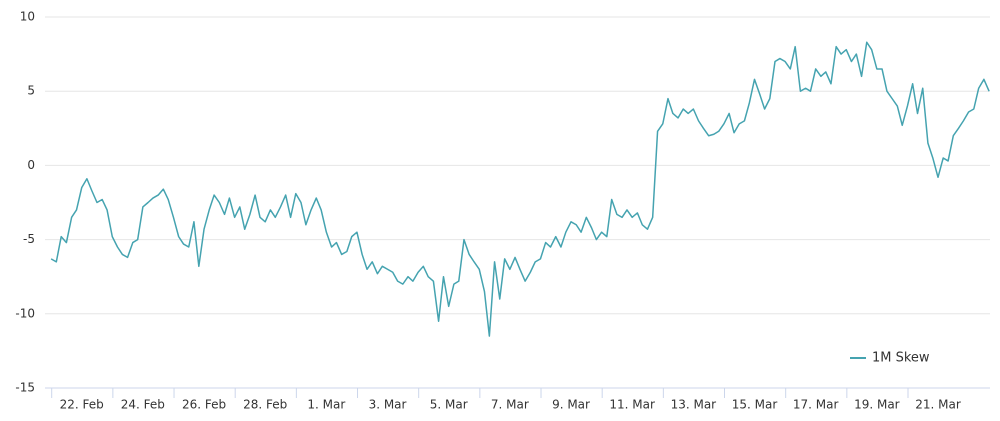  Describe the element at coordinates (571, 405) in the screenshot. I see `x-tick-label: 9. Mar` at that location.